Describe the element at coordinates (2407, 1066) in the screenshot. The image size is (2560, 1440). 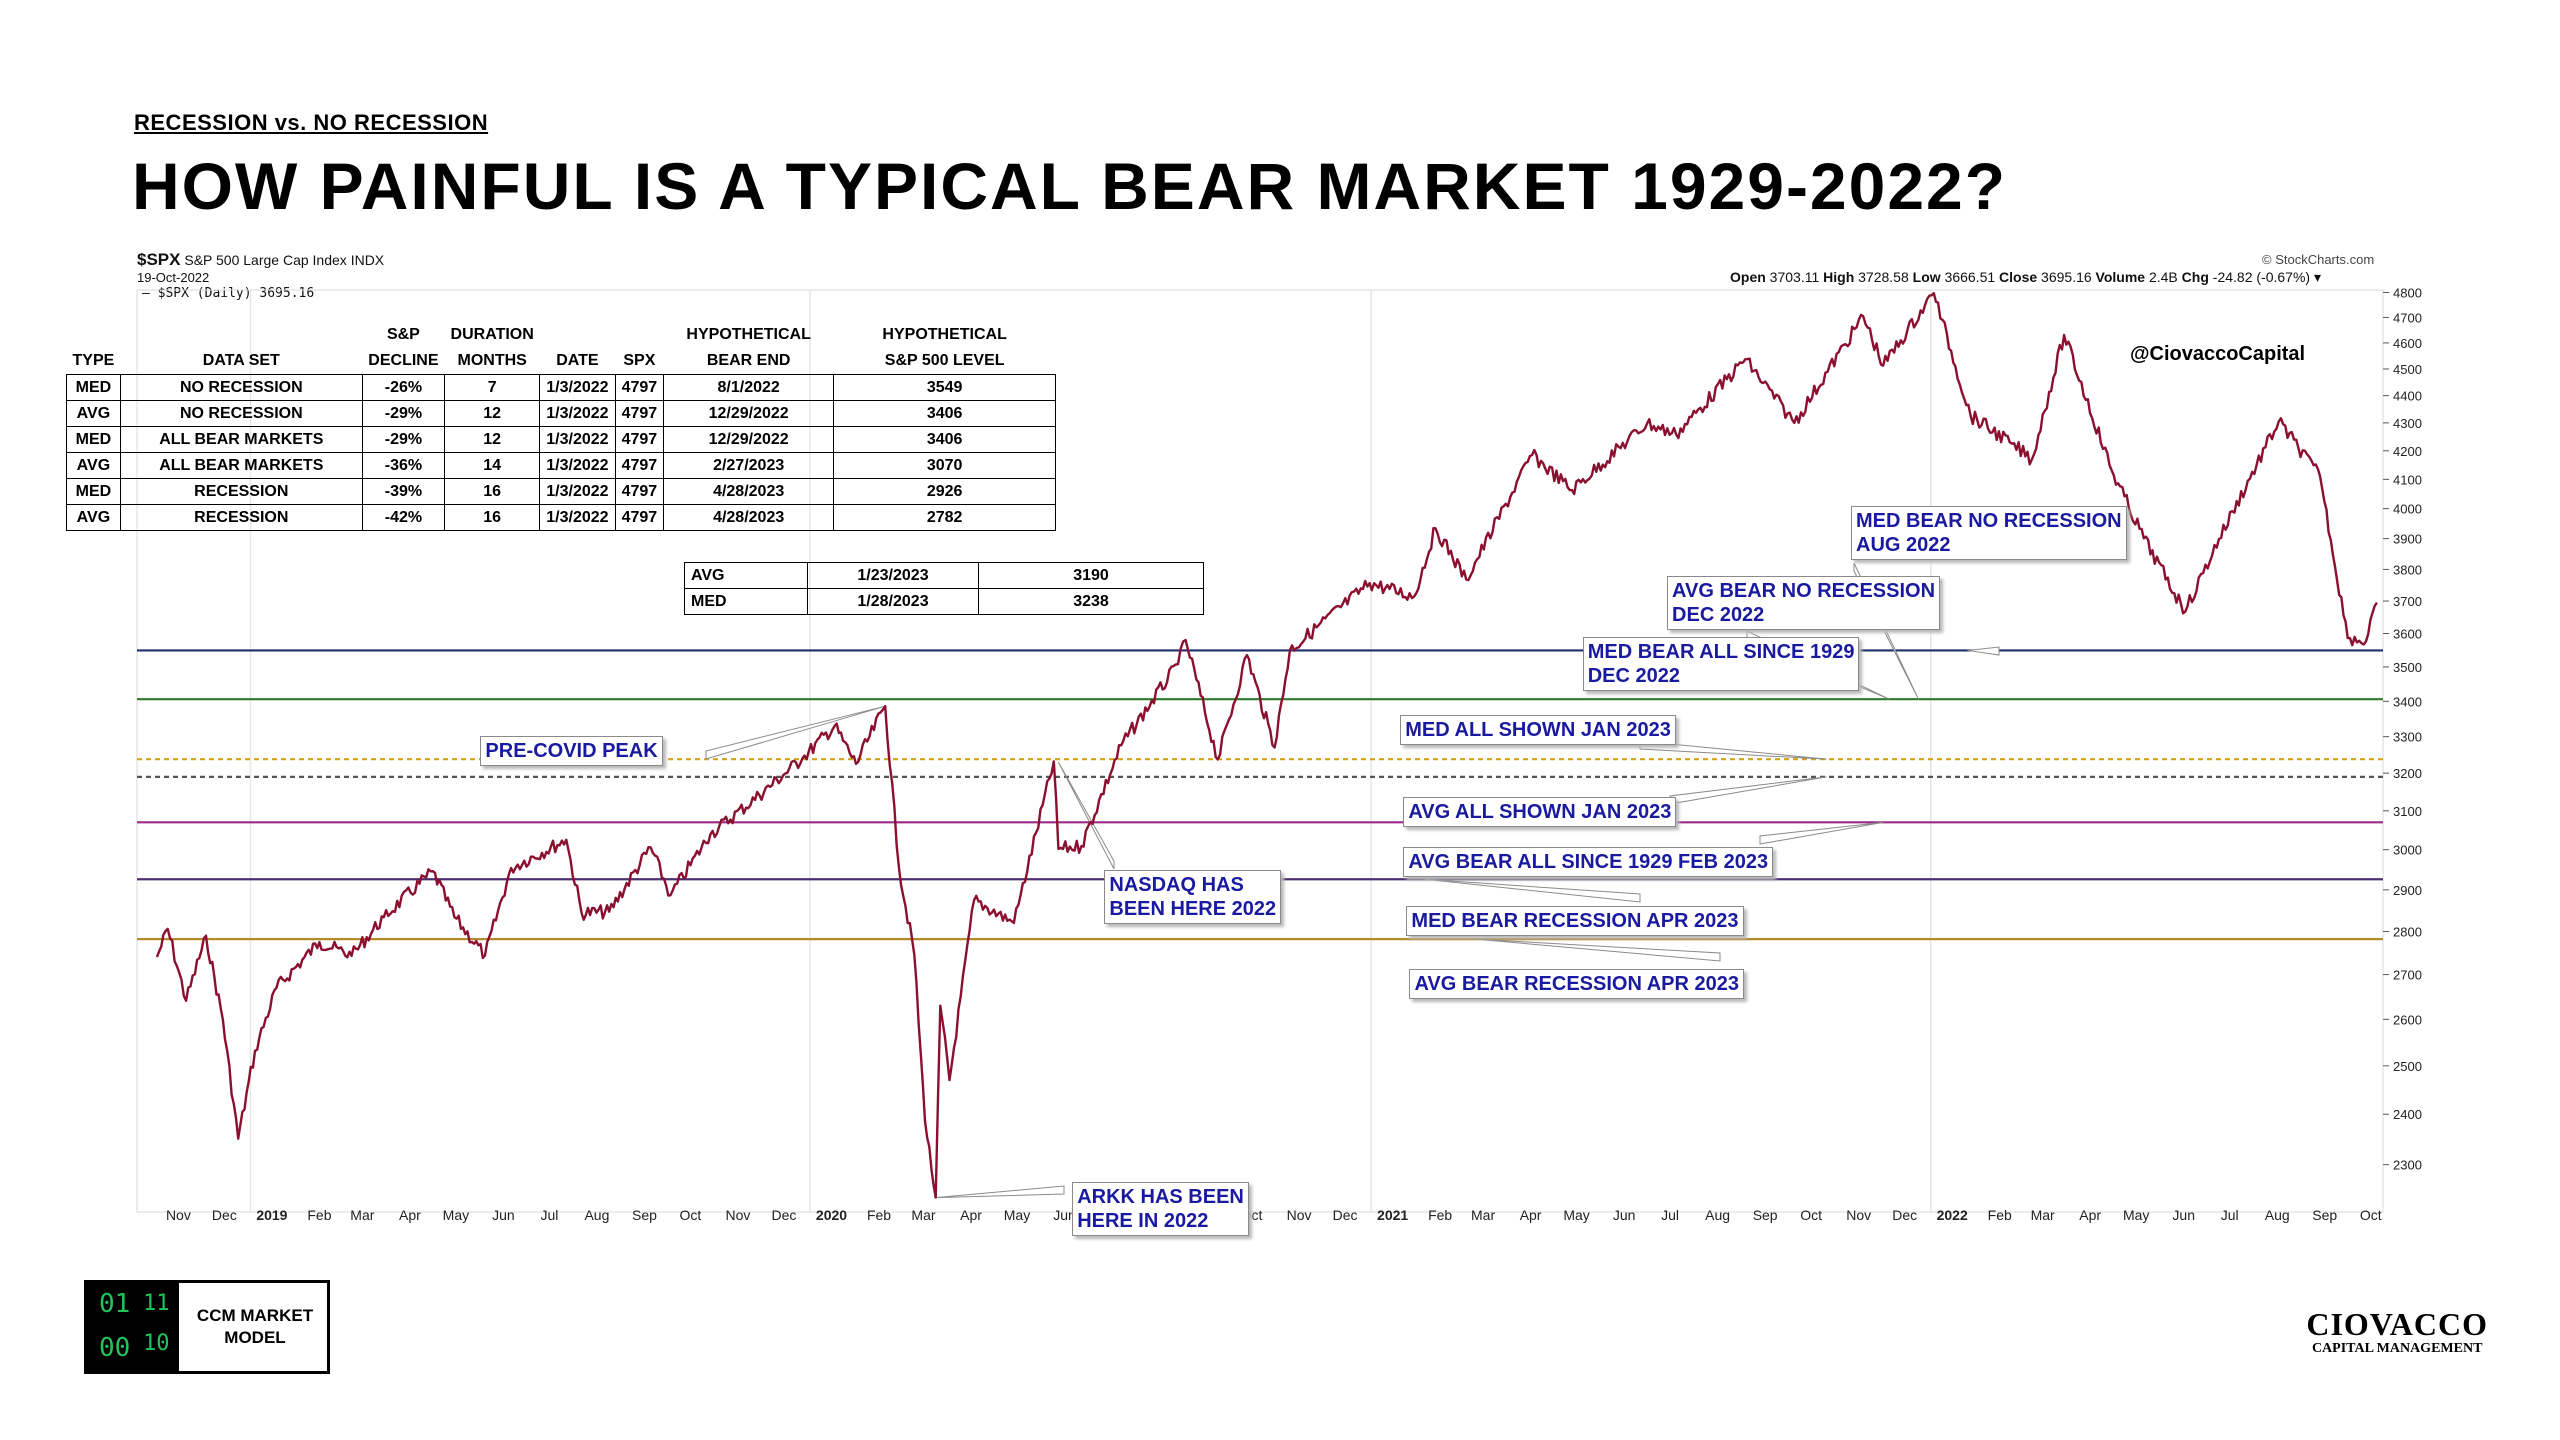
I see `y-tick-label: 2500` at that location.